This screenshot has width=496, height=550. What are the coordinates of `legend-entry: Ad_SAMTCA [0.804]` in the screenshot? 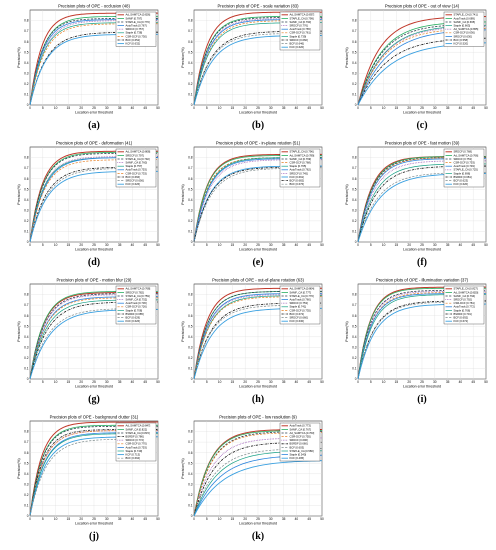 It's located at (302, 289).